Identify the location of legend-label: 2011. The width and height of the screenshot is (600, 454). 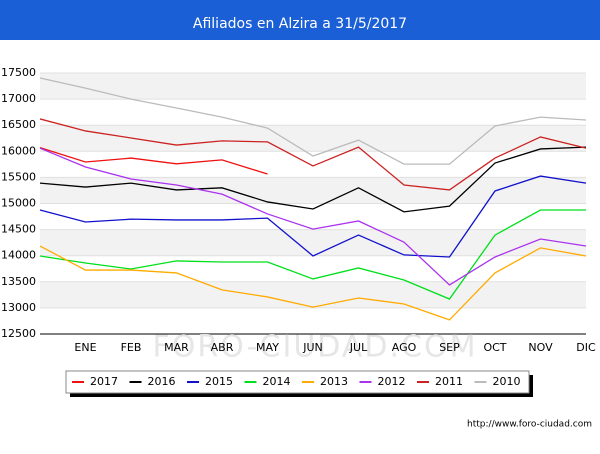
(449, 381).